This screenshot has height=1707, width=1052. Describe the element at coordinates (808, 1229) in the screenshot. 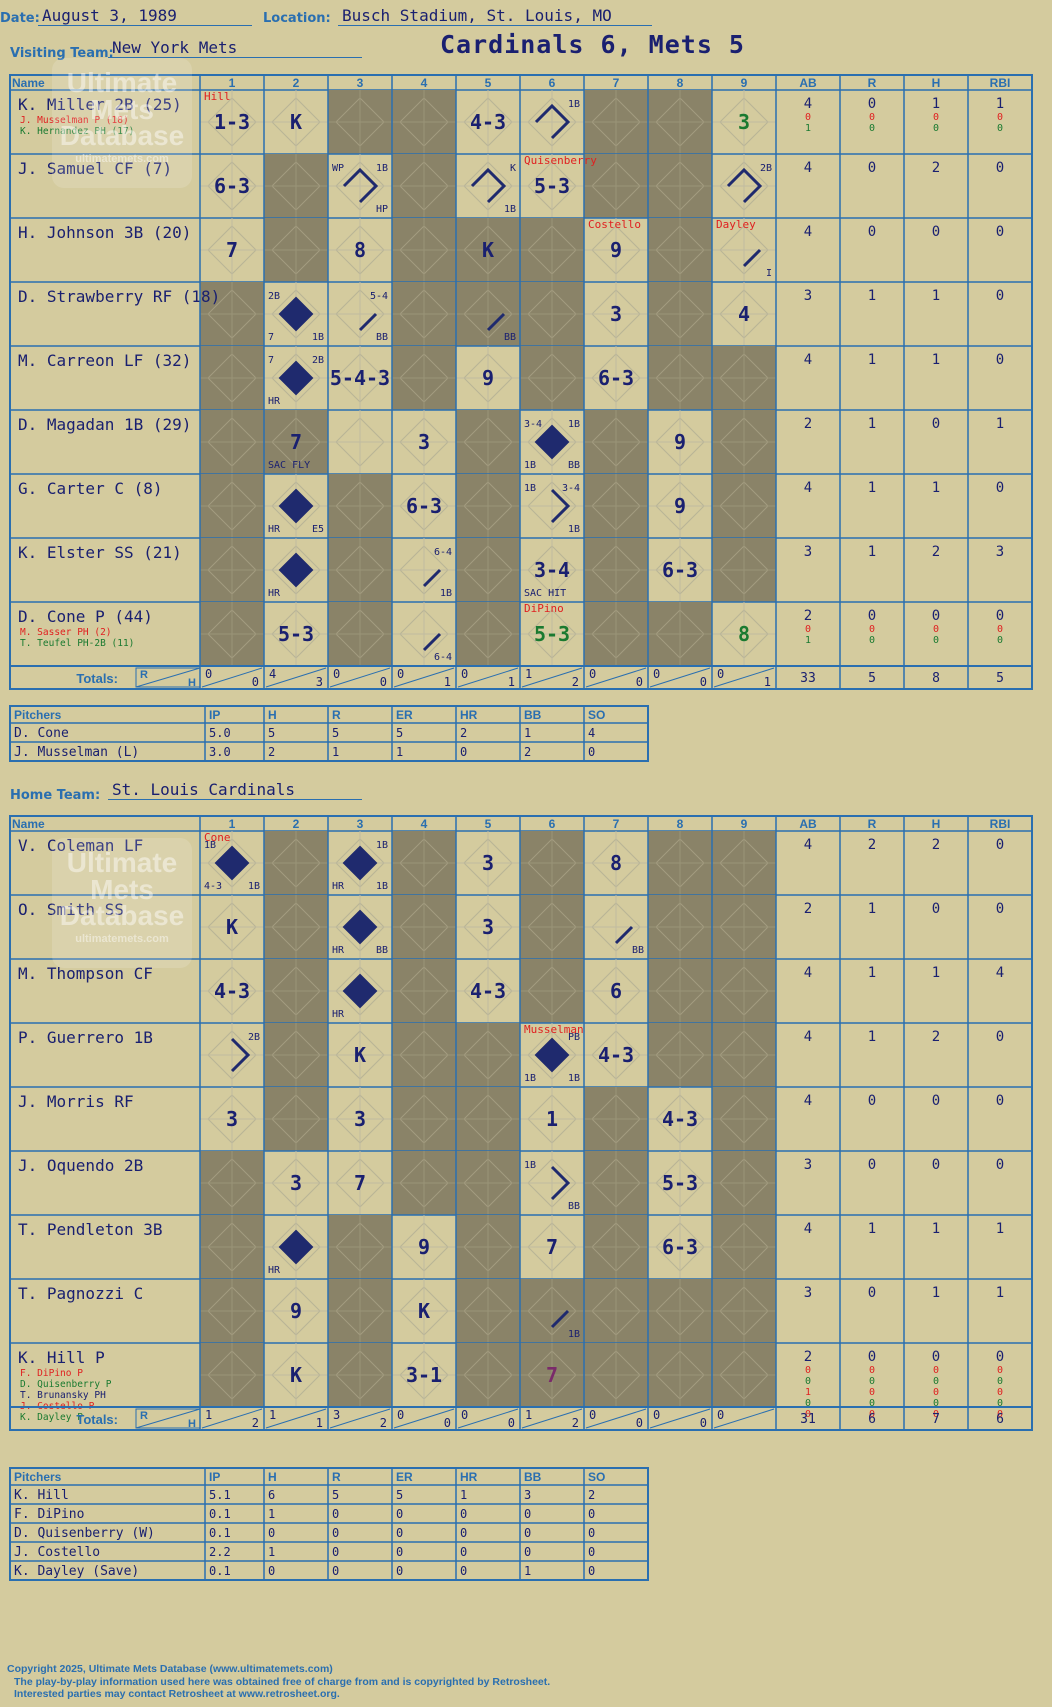

I see `home-stat-value: 4` at that location.